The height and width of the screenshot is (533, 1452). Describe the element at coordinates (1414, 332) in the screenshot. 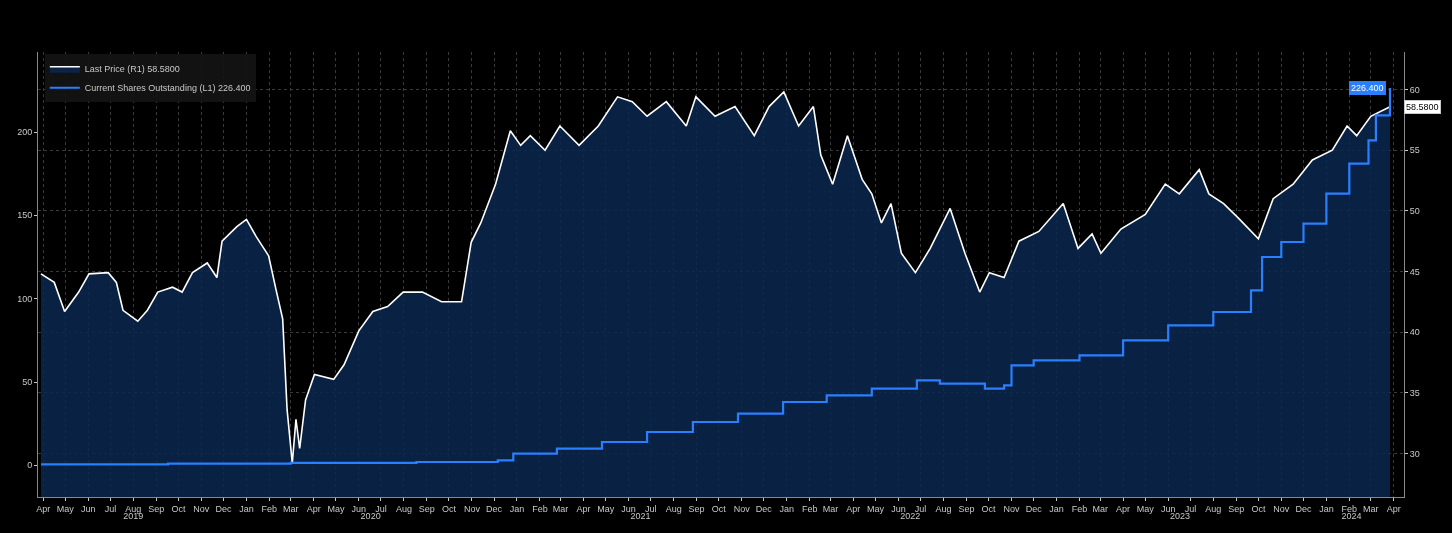

I see `y2-tick-label: 40` at that location.